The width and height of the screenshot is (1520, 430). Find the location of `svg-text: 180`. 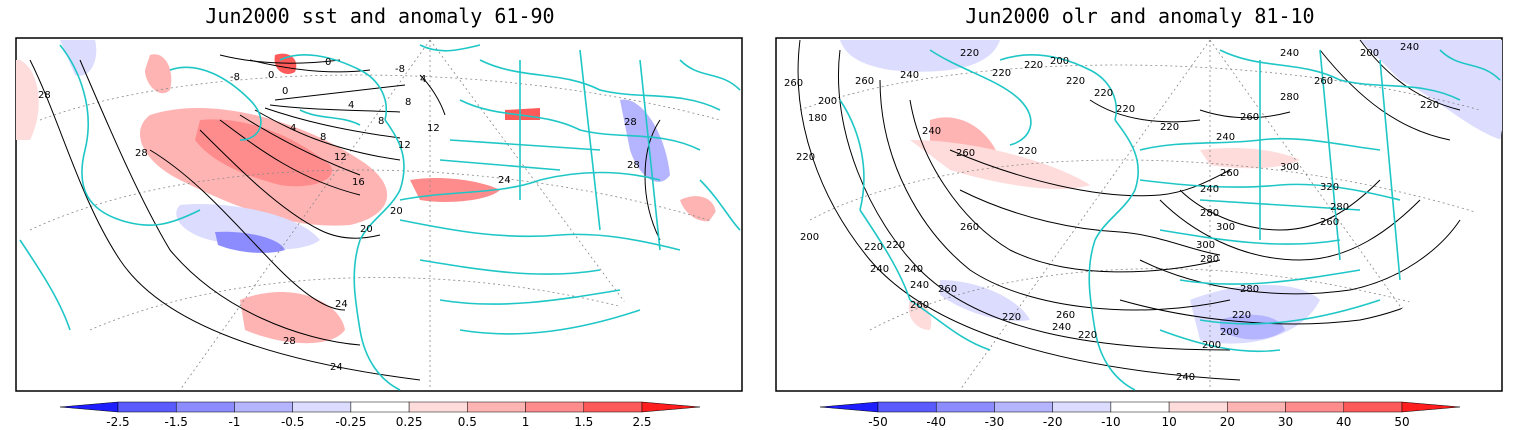

svg-text: 180 is located at coordinates (817, 118).